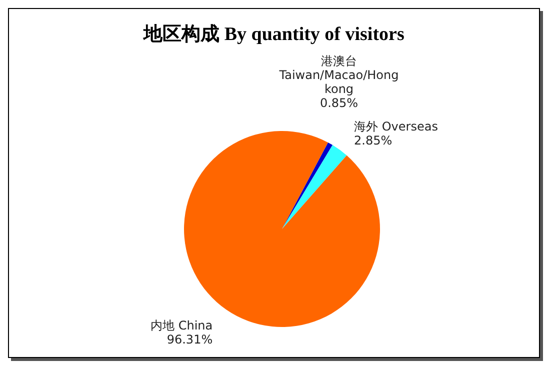 This screenshot has height=366, width=548. What do you see at coordinates (338, 75) in the screenshot?
I see `slice-label: 港澳台 Taiwan/Macao/Hong kong` at bounding box center [338, 75].